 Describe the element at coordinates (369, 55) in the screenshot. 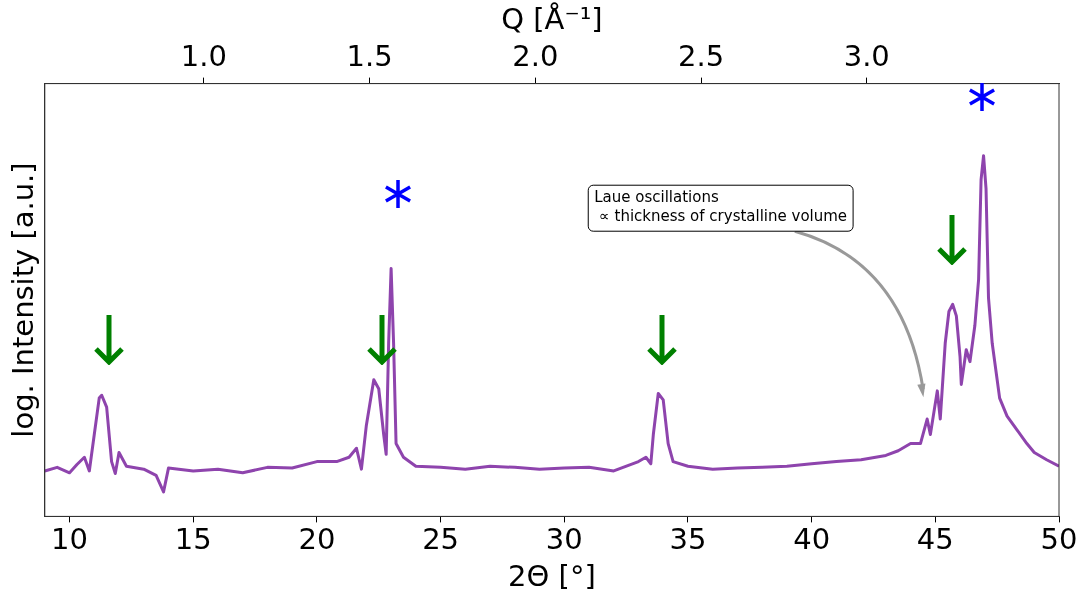

I see `x2-tick-label: 1.5` at that location.